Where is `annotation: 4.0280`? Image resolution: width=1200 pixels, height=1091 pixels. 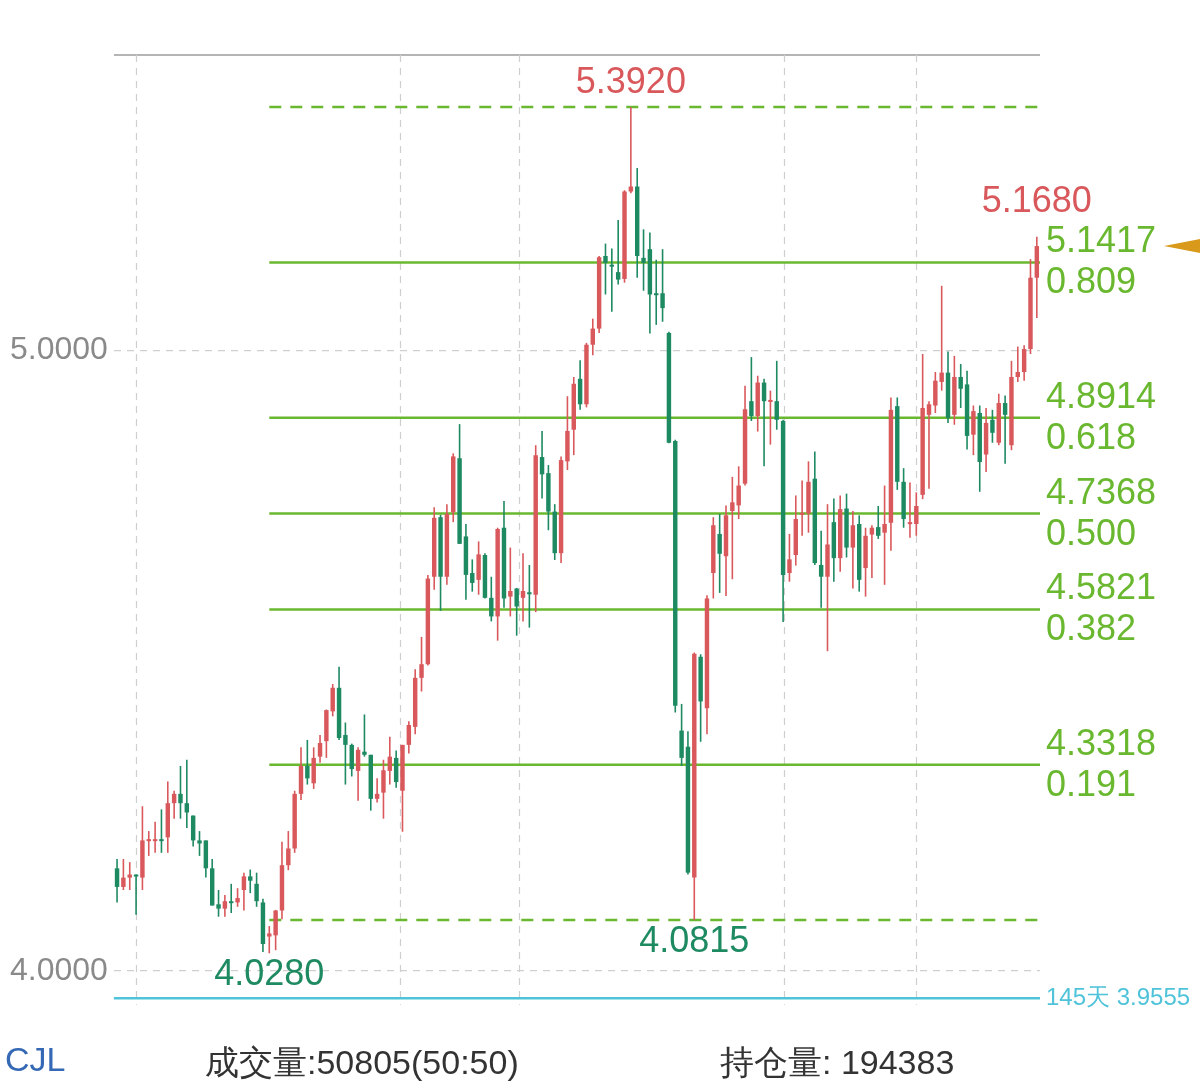 annotation: 4.0280 is located at coordinates (269, 973).